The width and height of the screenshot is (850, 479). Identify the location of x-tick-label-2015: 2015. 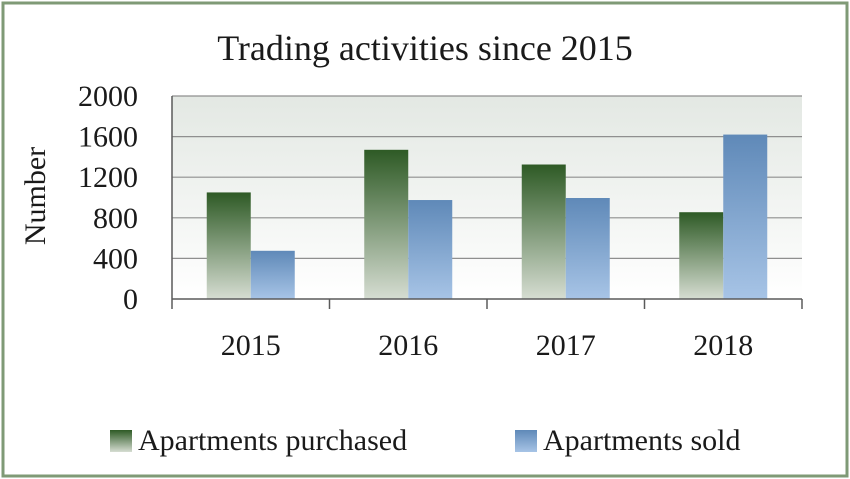
(251, 345).